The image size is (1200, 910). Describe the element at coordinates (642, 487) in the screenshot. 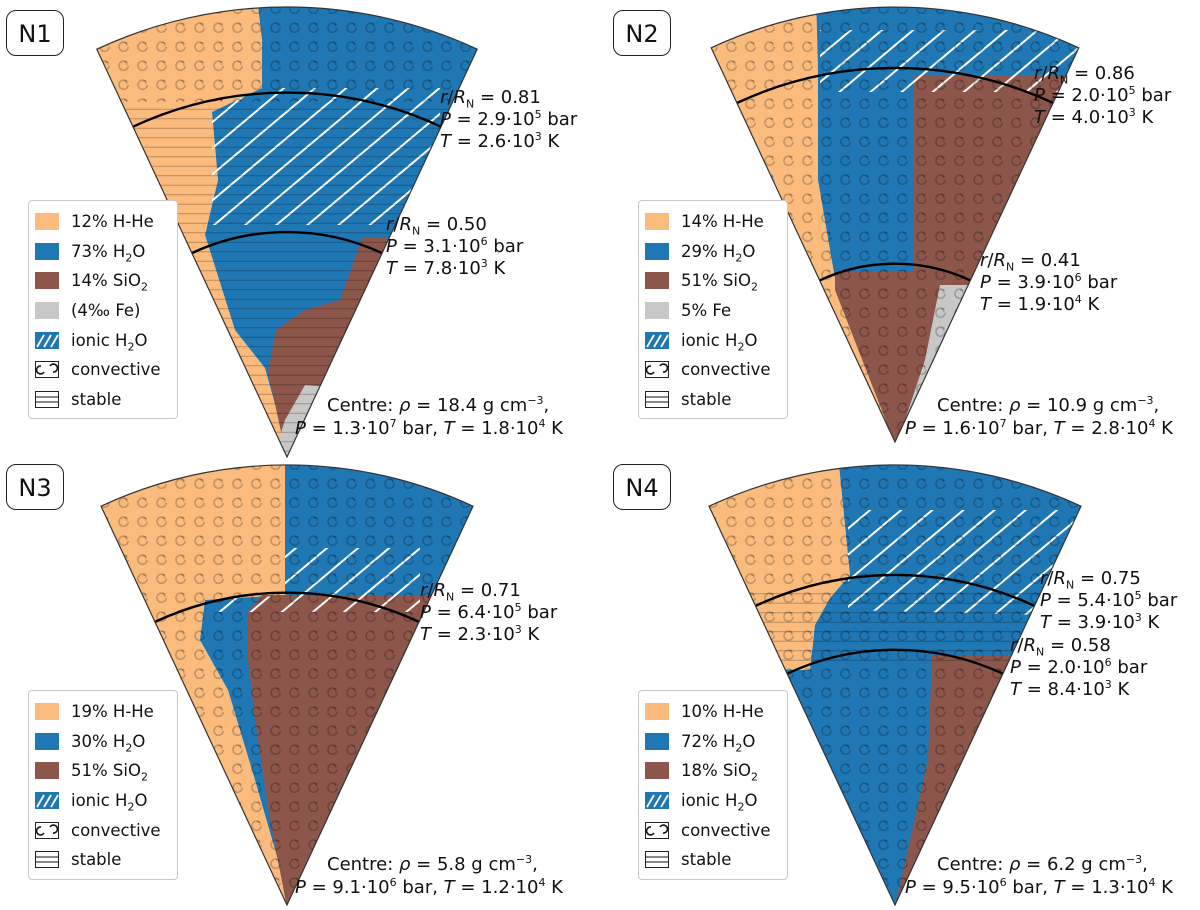

I see `panel-label: N4` at that location.